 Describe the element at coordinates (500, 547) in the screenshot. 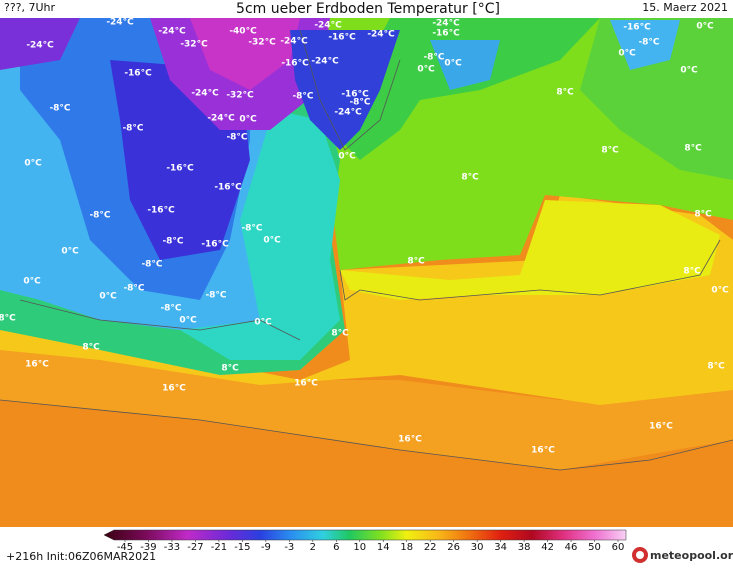

I see `colorbar-tick-label: 34` at that location.